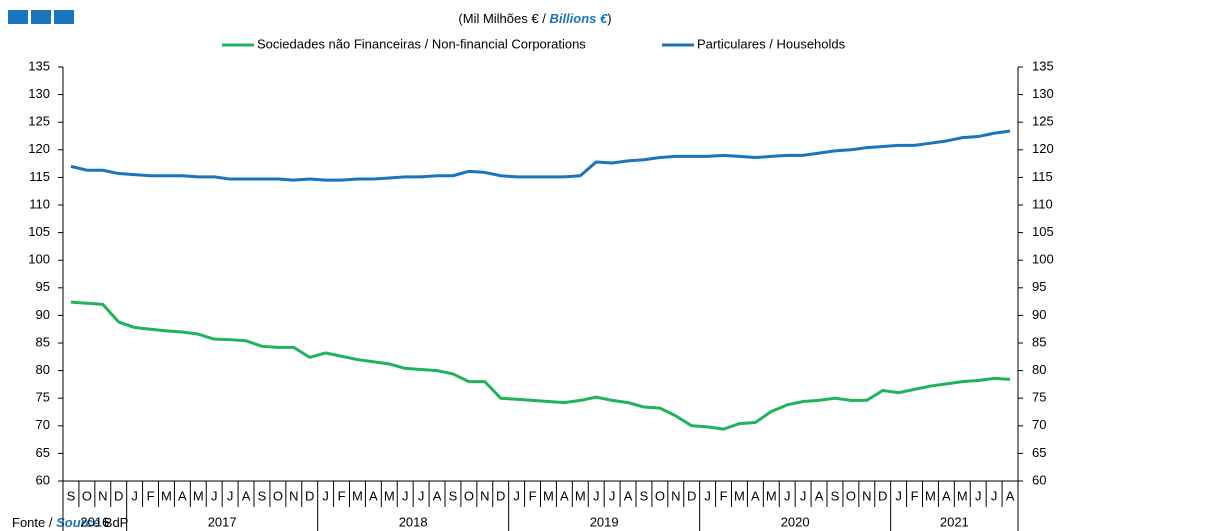 Image resolution: width=1216 pixels, height=531 pixels. I want to click on y-tick-label: 90, so click(43, 314).